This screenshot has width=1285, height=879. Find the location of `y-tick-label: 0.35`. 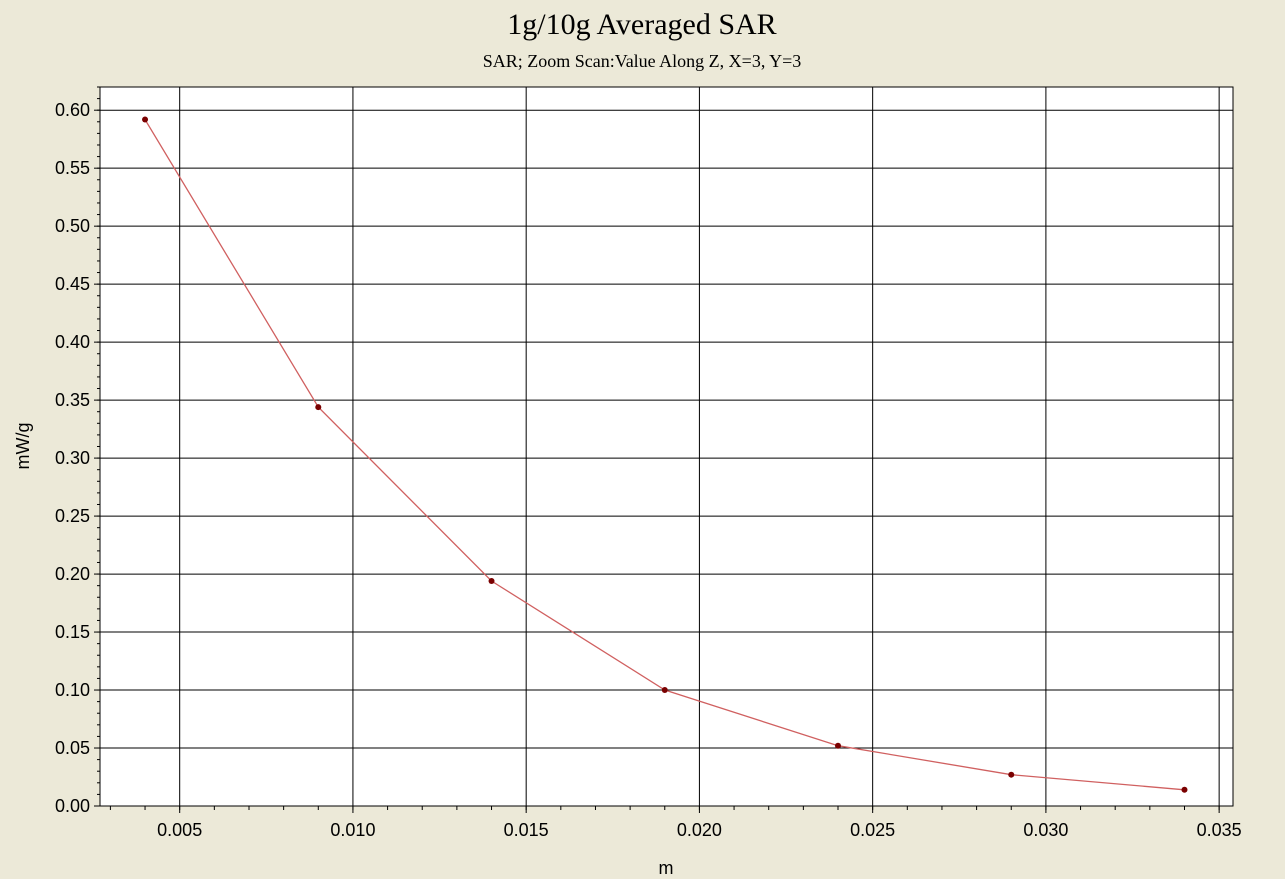

y-tick-label: 0.35 is located at coordinates (72, 400).